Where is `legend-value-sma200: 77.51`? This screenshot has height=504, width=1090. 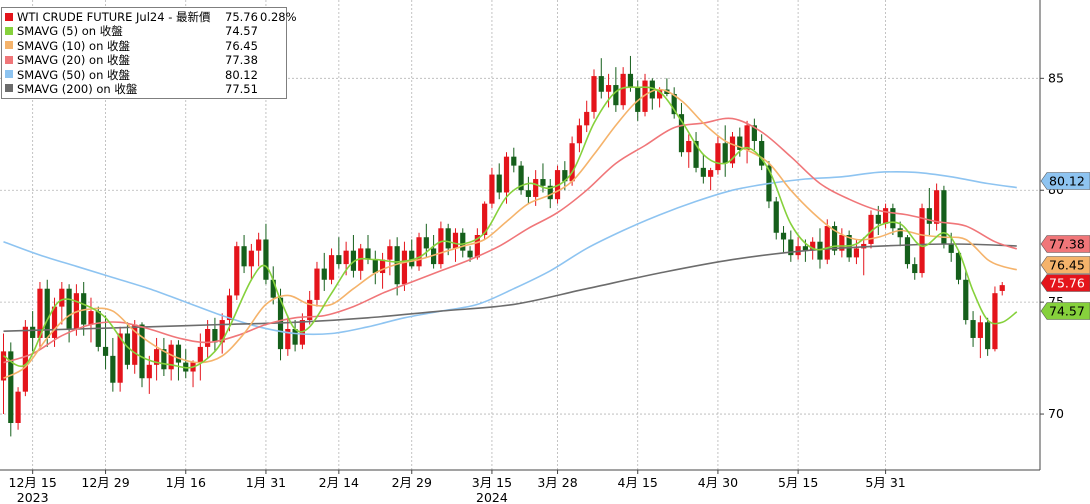 legend-value-sma200: 77.51 is located at coordinates (241, 88).